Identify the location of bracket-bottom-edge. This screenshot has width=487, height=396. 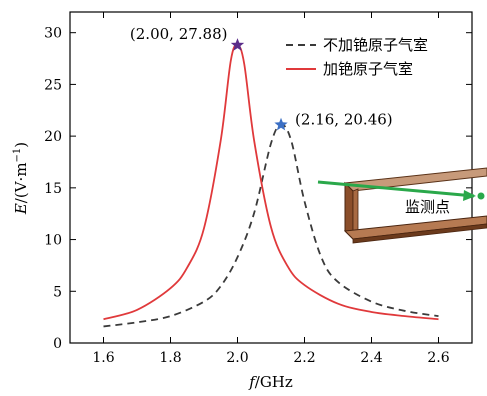
(419, 233).